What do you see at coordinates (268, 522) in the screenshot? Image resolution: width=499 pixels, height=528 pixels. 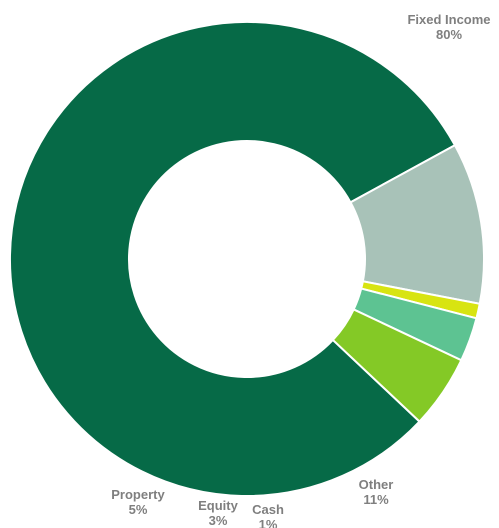 I see `label-cash-value: 1%` at bounding box center [268, 522].